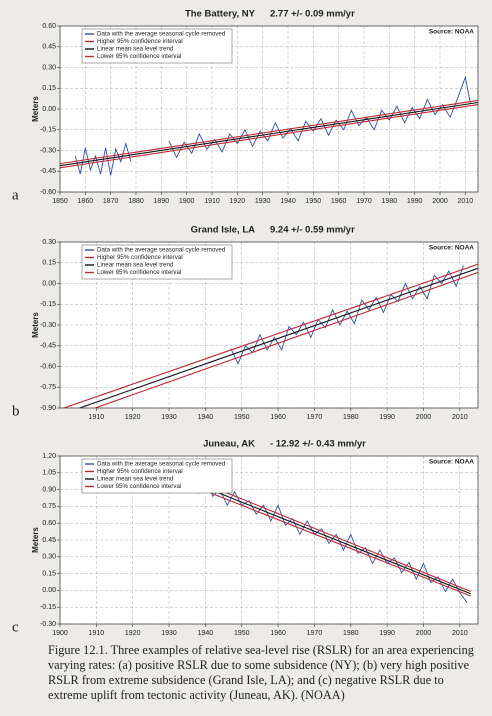  Describe the element at coordinates (312, 14) in the screenshot. I see `chart-subtitle: 2.77 +/- 0.09 mm/yr` at that location.